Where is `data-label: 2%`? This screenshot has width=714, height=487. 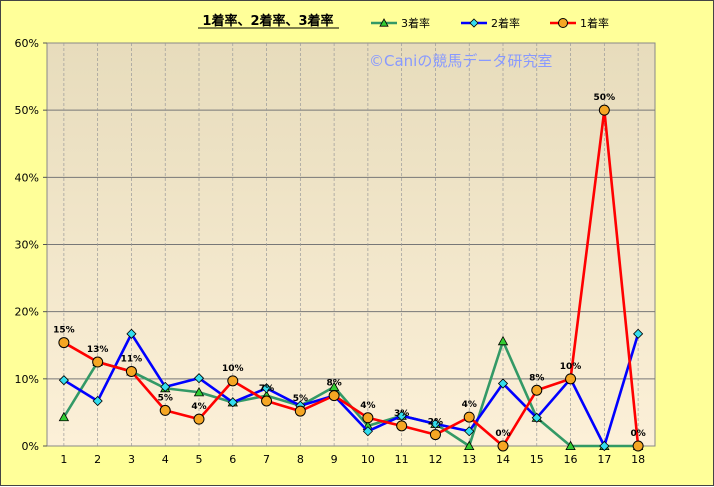
data-label: 2% is located at coordinates (435, 423).